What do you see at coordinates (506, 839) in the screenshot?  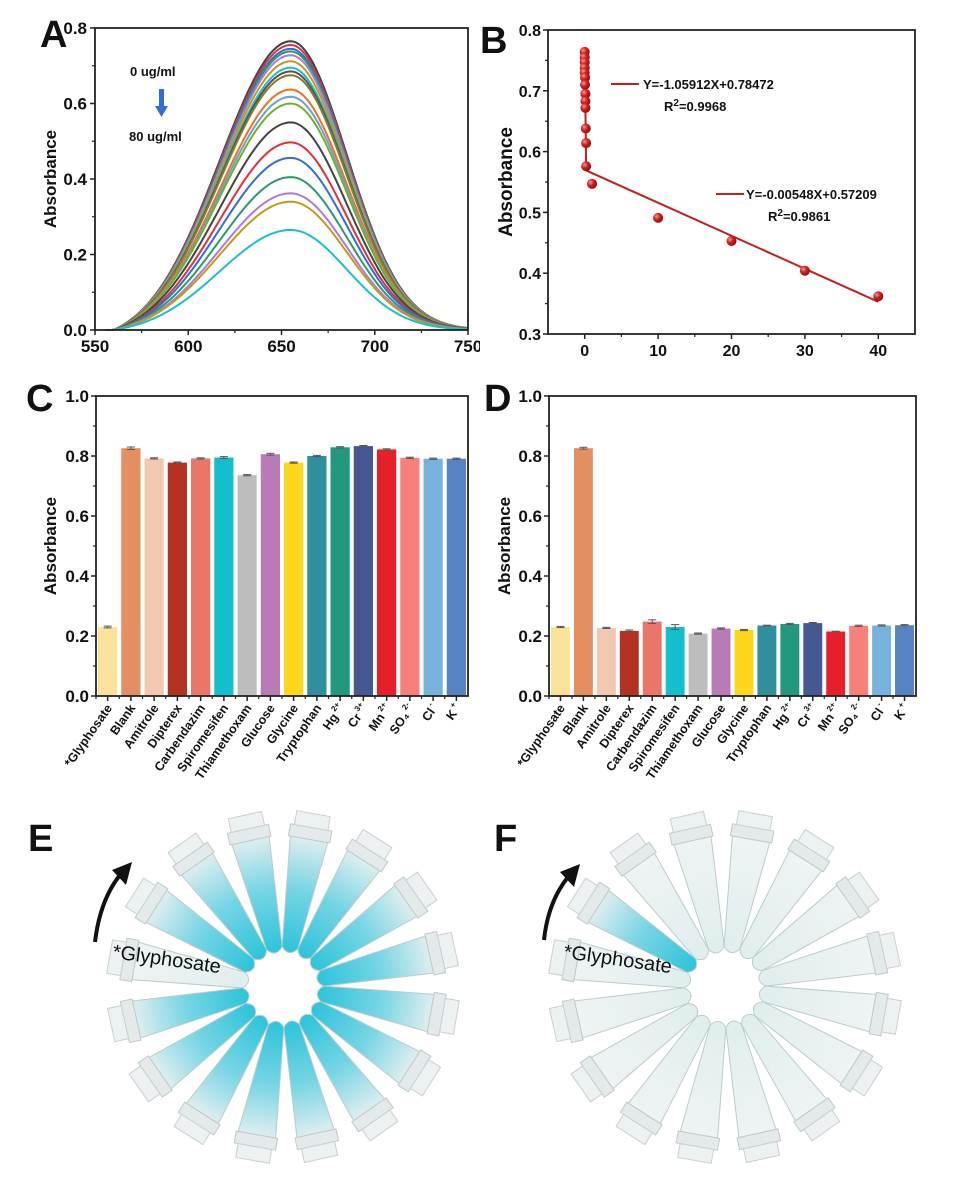 I see `panel-letter-f: F` at bounding box center [506, 839].